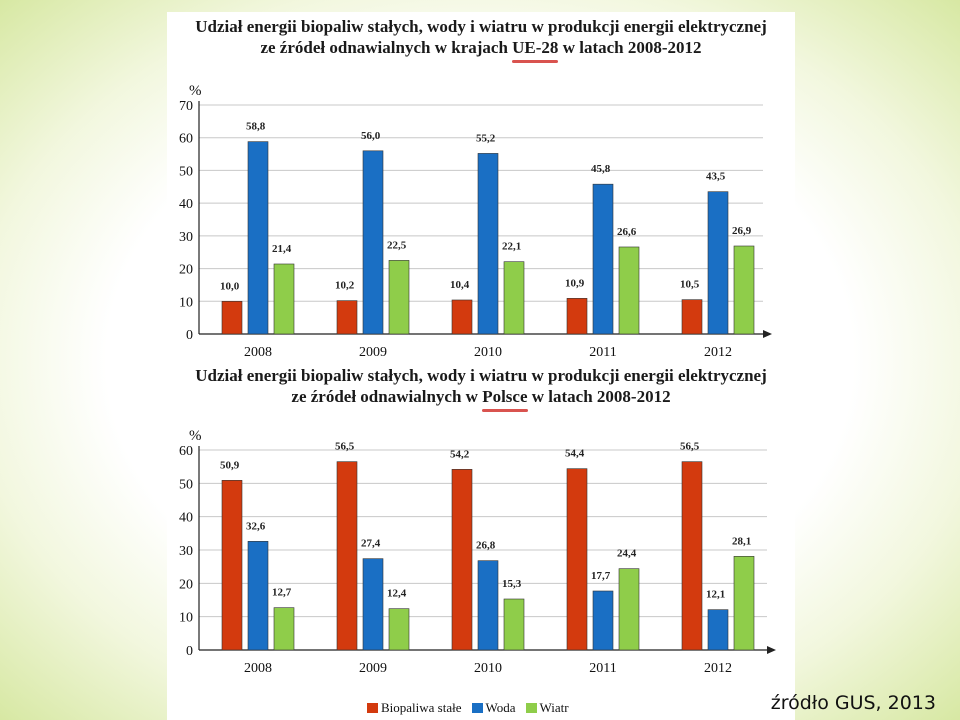  What do you see at coordinates (186, 204) in the screenshot?
I see `chart-eu-ytick-label: 40` at bounding box center [186, 204].